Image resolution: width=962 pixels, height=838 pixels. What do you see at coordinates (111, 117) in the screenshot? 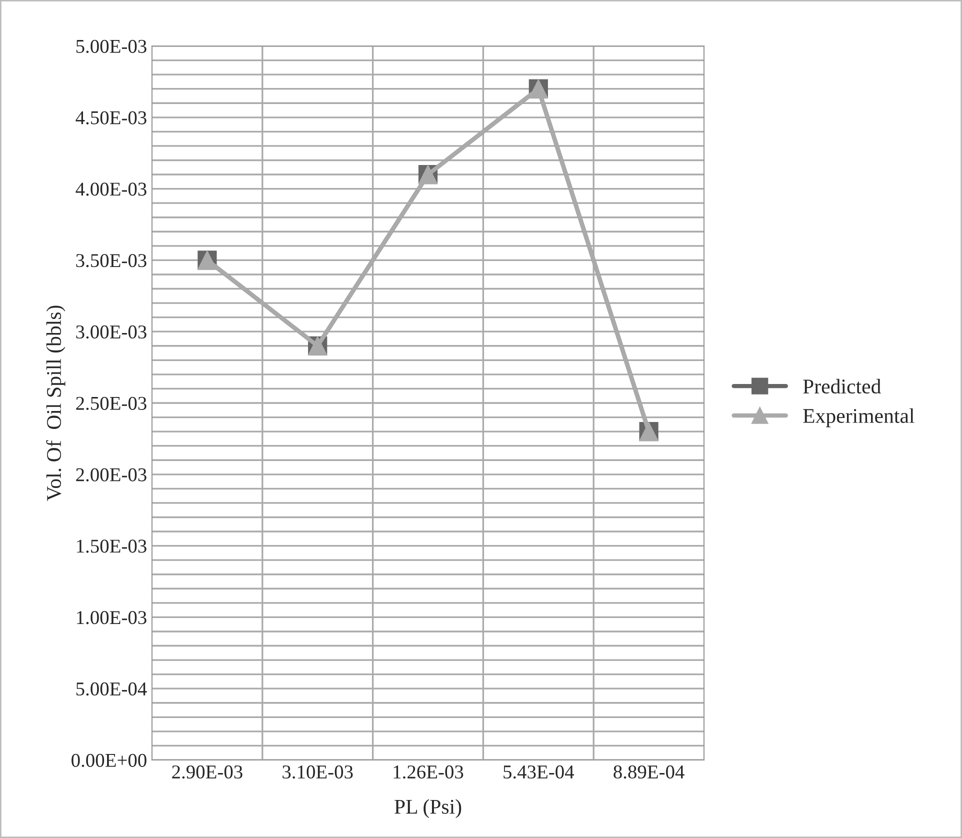
I see `y-tick-label: 4.50E-03` at bounding box center [111, 117].